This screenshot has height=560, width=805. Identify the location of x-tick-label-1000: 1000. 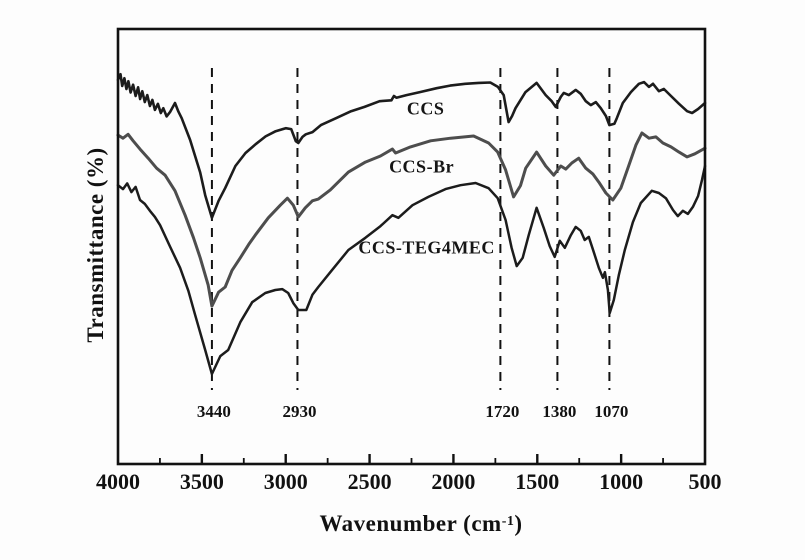
(621, 481).